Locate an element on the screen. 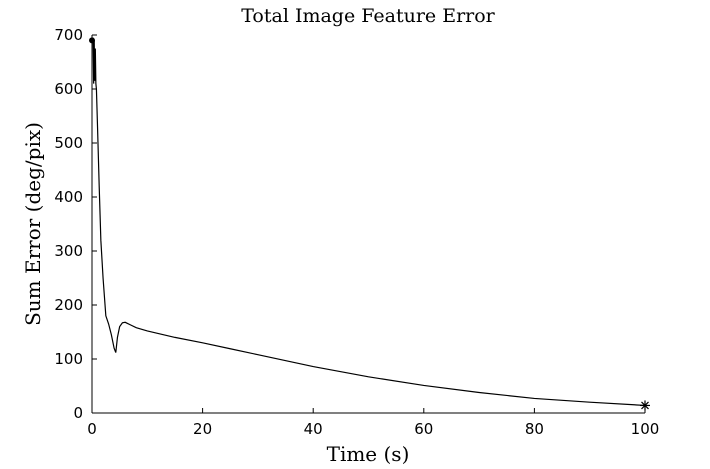 Image resolution: width=710 pixels, height=469 pixels. x-tick-label: 0 is located at coordinates (92, 429).